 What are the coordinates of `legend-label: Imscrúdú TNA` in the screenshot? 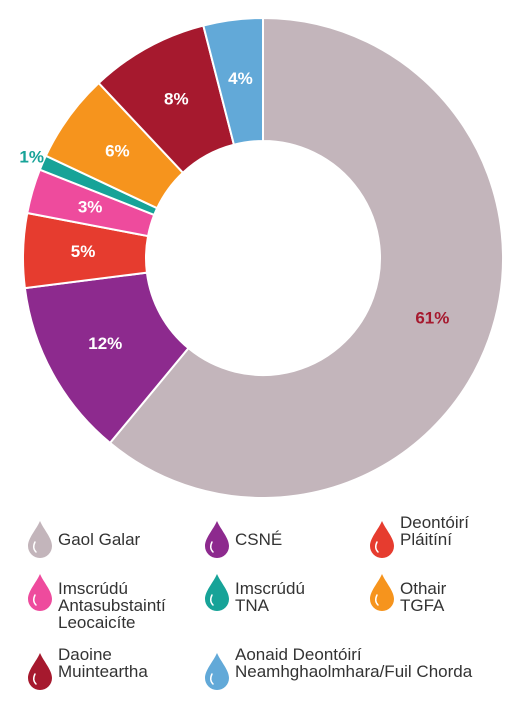 It's located at (270, 597).